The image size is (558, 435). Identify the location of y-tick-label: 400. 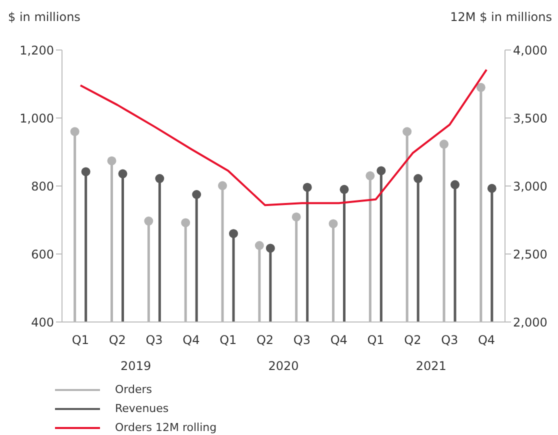
(42, 322).